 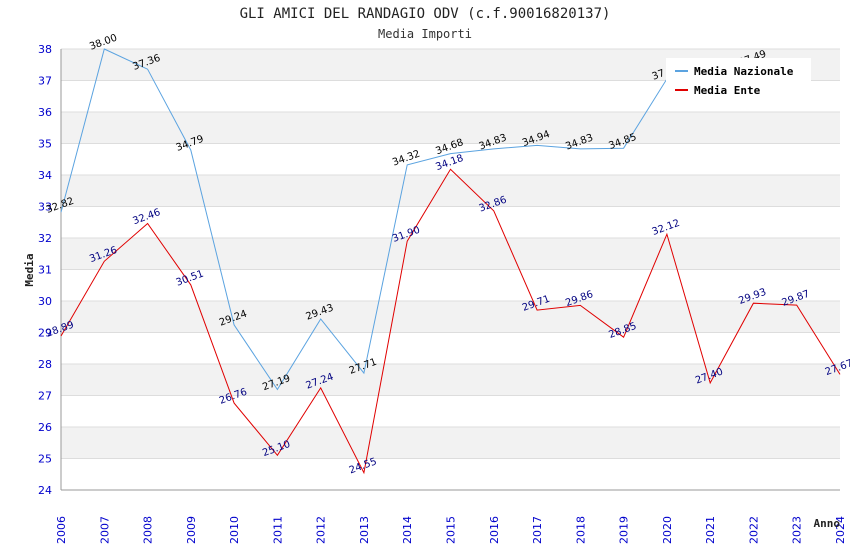 I want to click on x-tick-label: 2010, so click(x=234, y=530).